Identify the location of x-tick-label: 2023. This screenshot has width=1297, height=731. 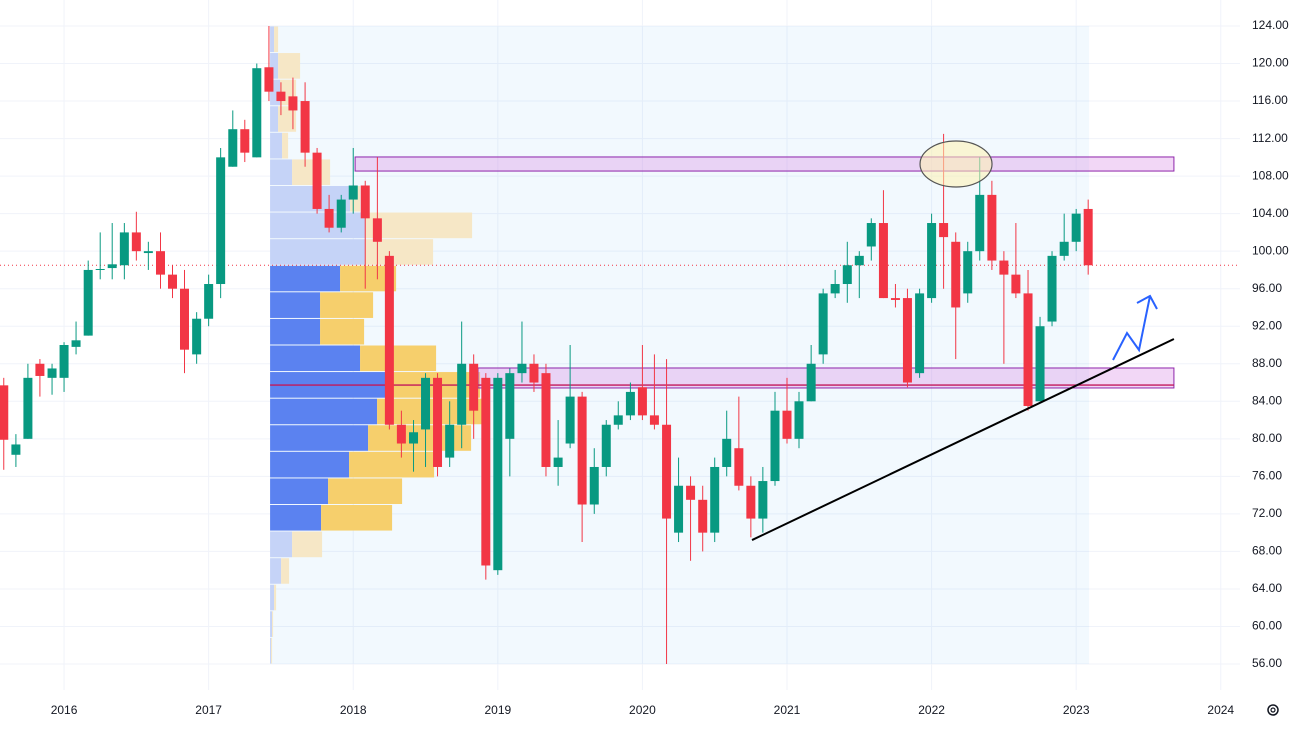
(1076, 710).